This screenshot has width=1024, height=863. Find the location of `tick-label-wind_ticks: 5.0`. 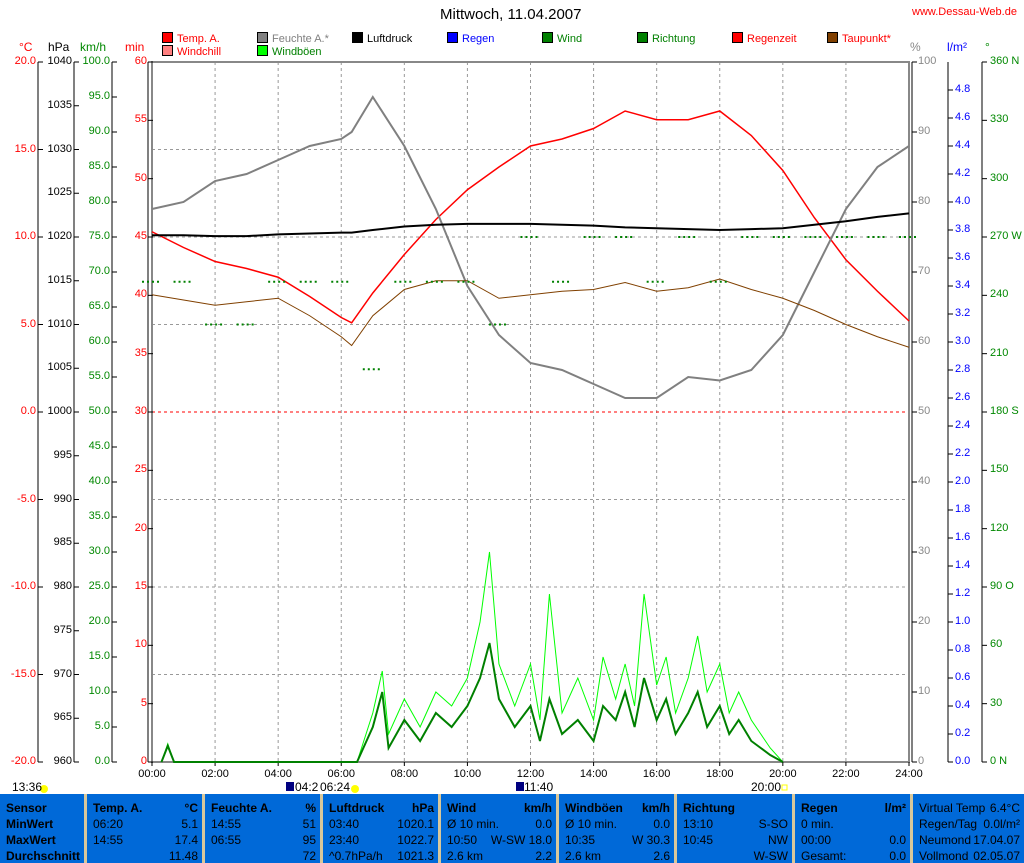

tick-label-wind_ticks: 5.0 is located at coordinates (102, 726).